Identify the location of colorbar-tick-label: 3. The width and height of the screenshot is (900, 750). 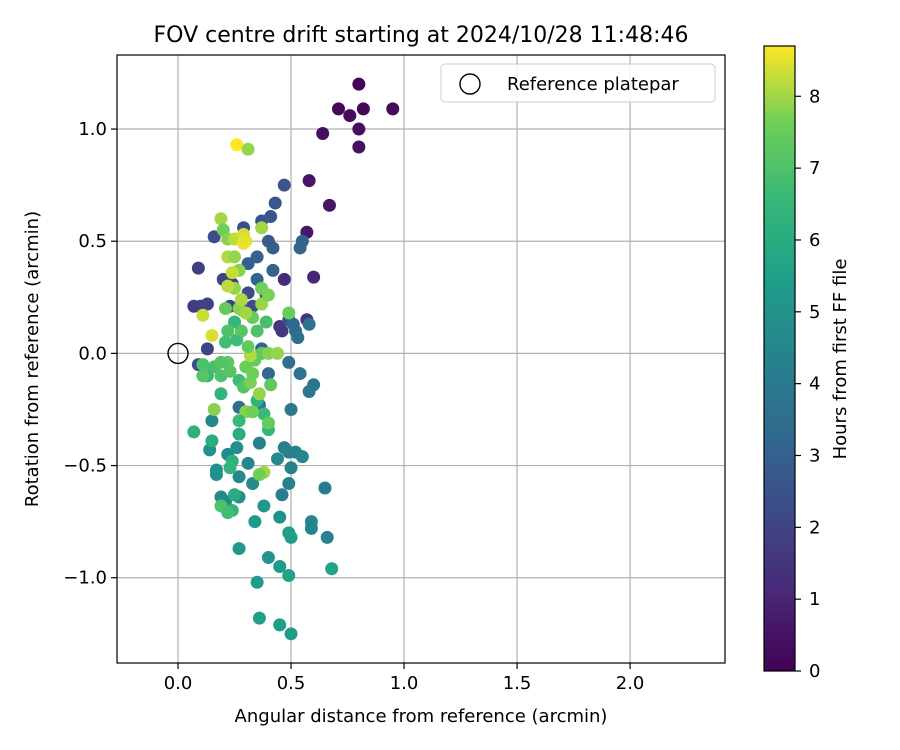
(814, 455).